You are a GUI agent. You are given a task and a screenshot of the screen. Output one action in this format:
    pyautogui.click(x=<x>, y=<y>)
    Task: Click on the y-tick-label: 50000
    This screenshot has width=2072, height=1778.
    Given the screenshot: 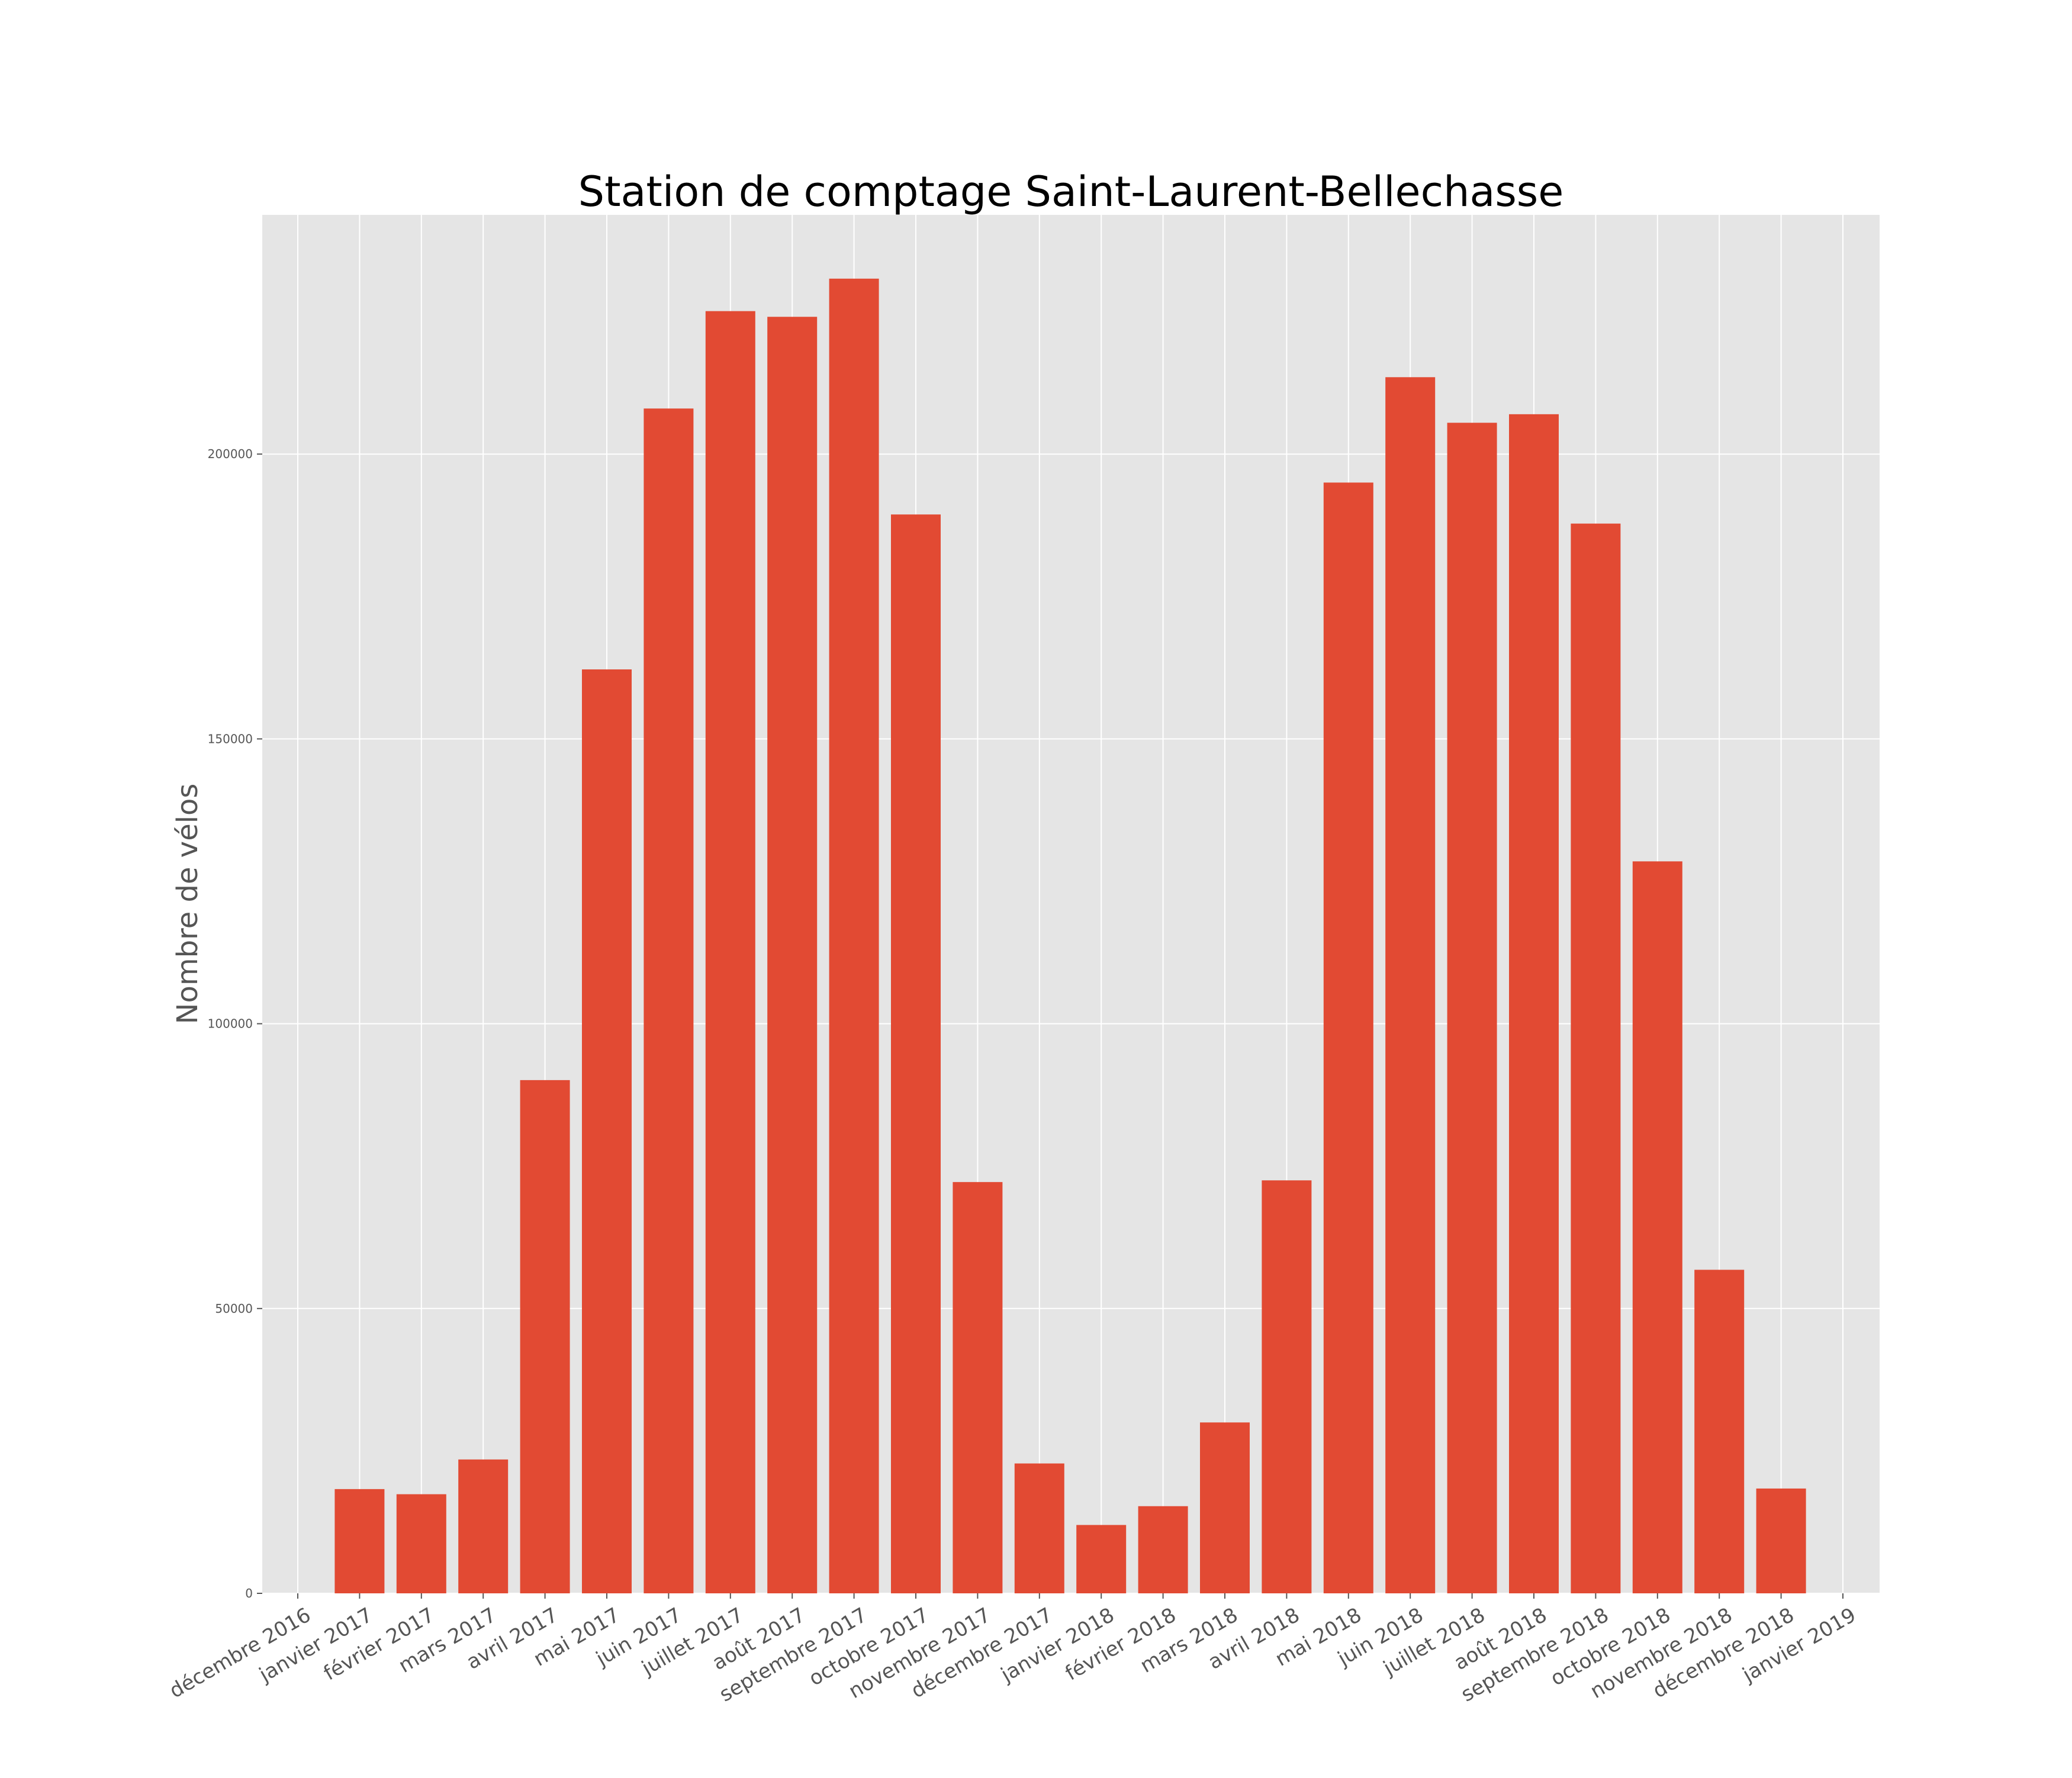 What is the action you would take?
    pyautogui.click(x=234, y=1309)
    